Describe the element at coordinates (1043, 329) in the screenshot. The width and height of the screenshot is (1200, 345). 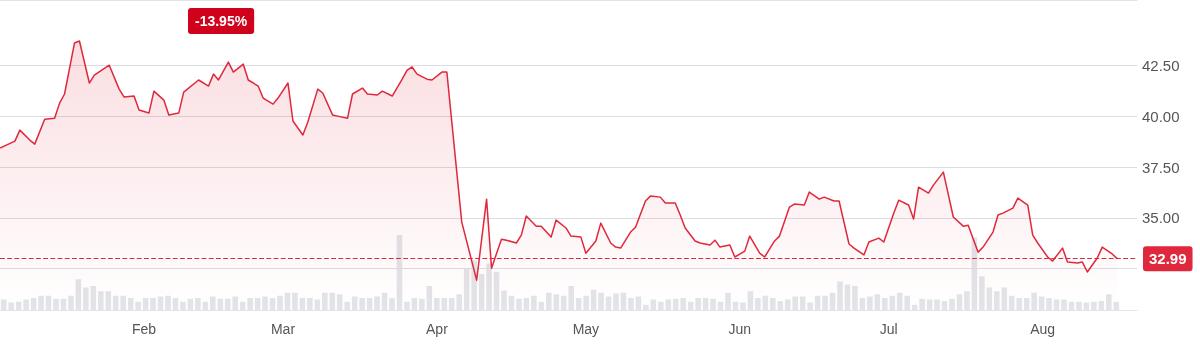
I see `x-tick-label: Aug` at that location.